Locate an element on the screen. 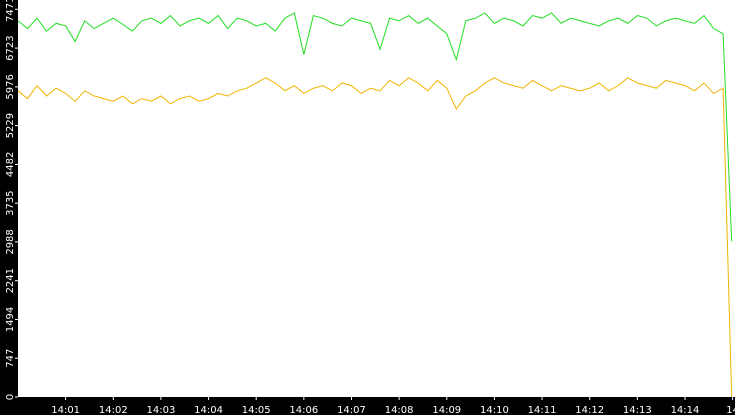 This screenshot has width=735, height=415. x-tick-label: 14 is located at coordinates (730, 410).